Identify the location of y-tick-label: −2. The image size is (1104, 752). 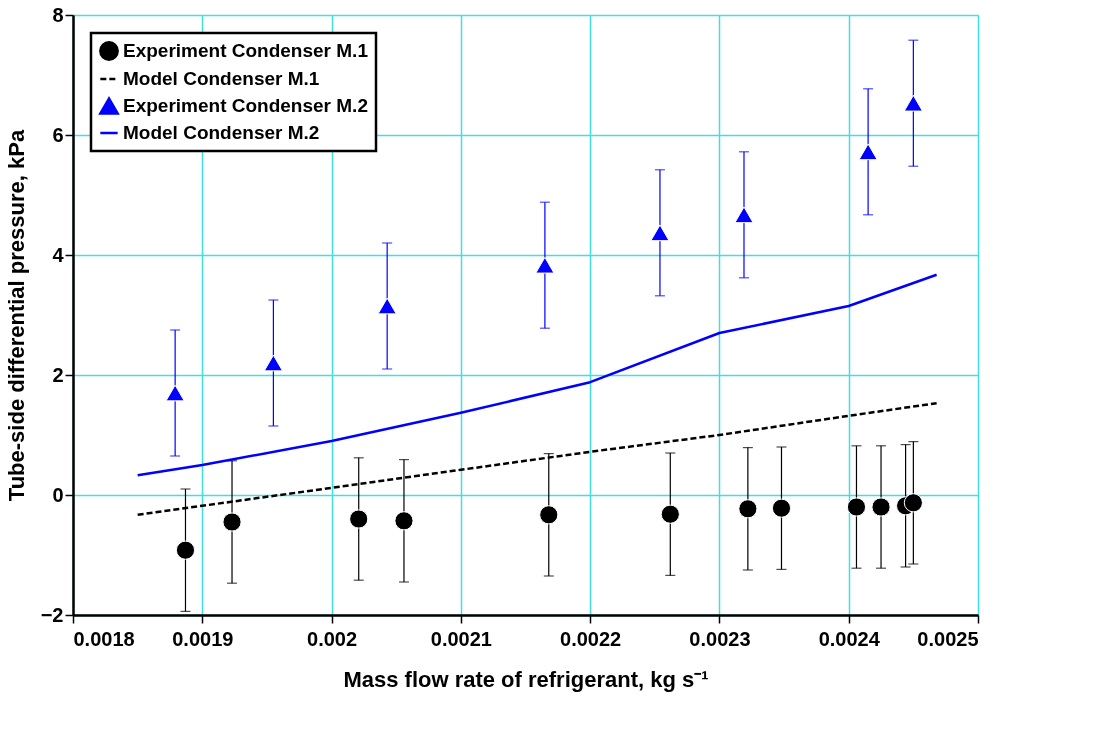
(52, 614).